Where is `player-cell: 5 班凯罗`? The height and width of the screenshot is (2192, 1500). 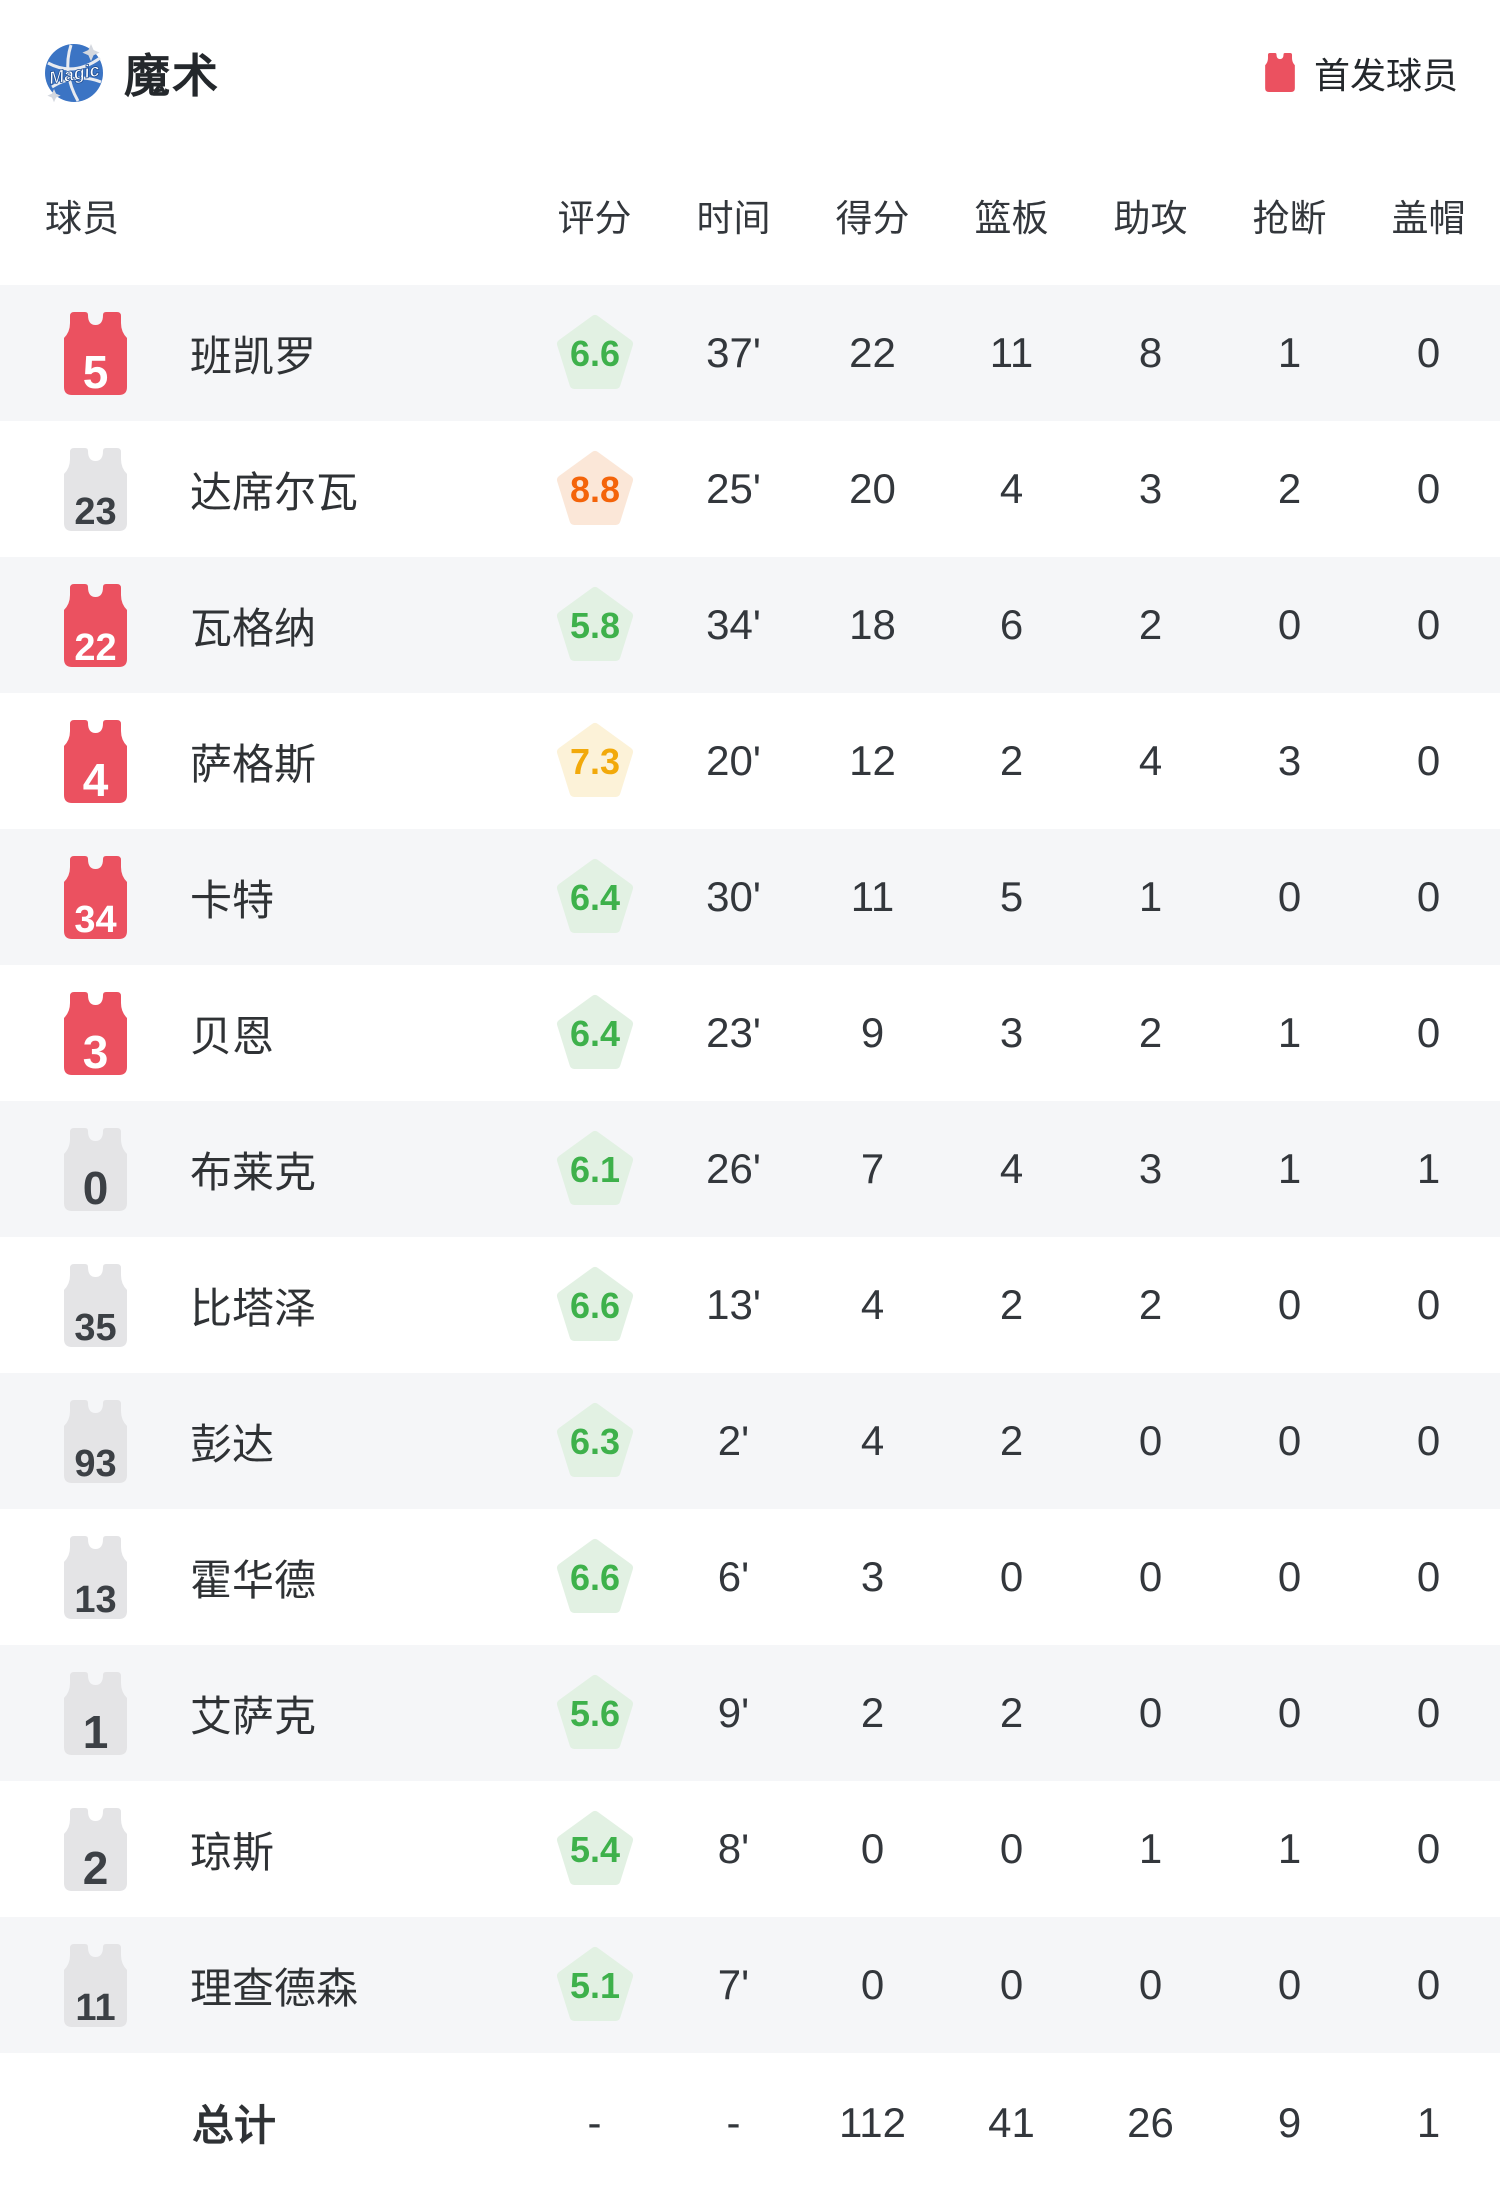 player-cell: 5 班凯罗 is located at coordinates (262, 353).